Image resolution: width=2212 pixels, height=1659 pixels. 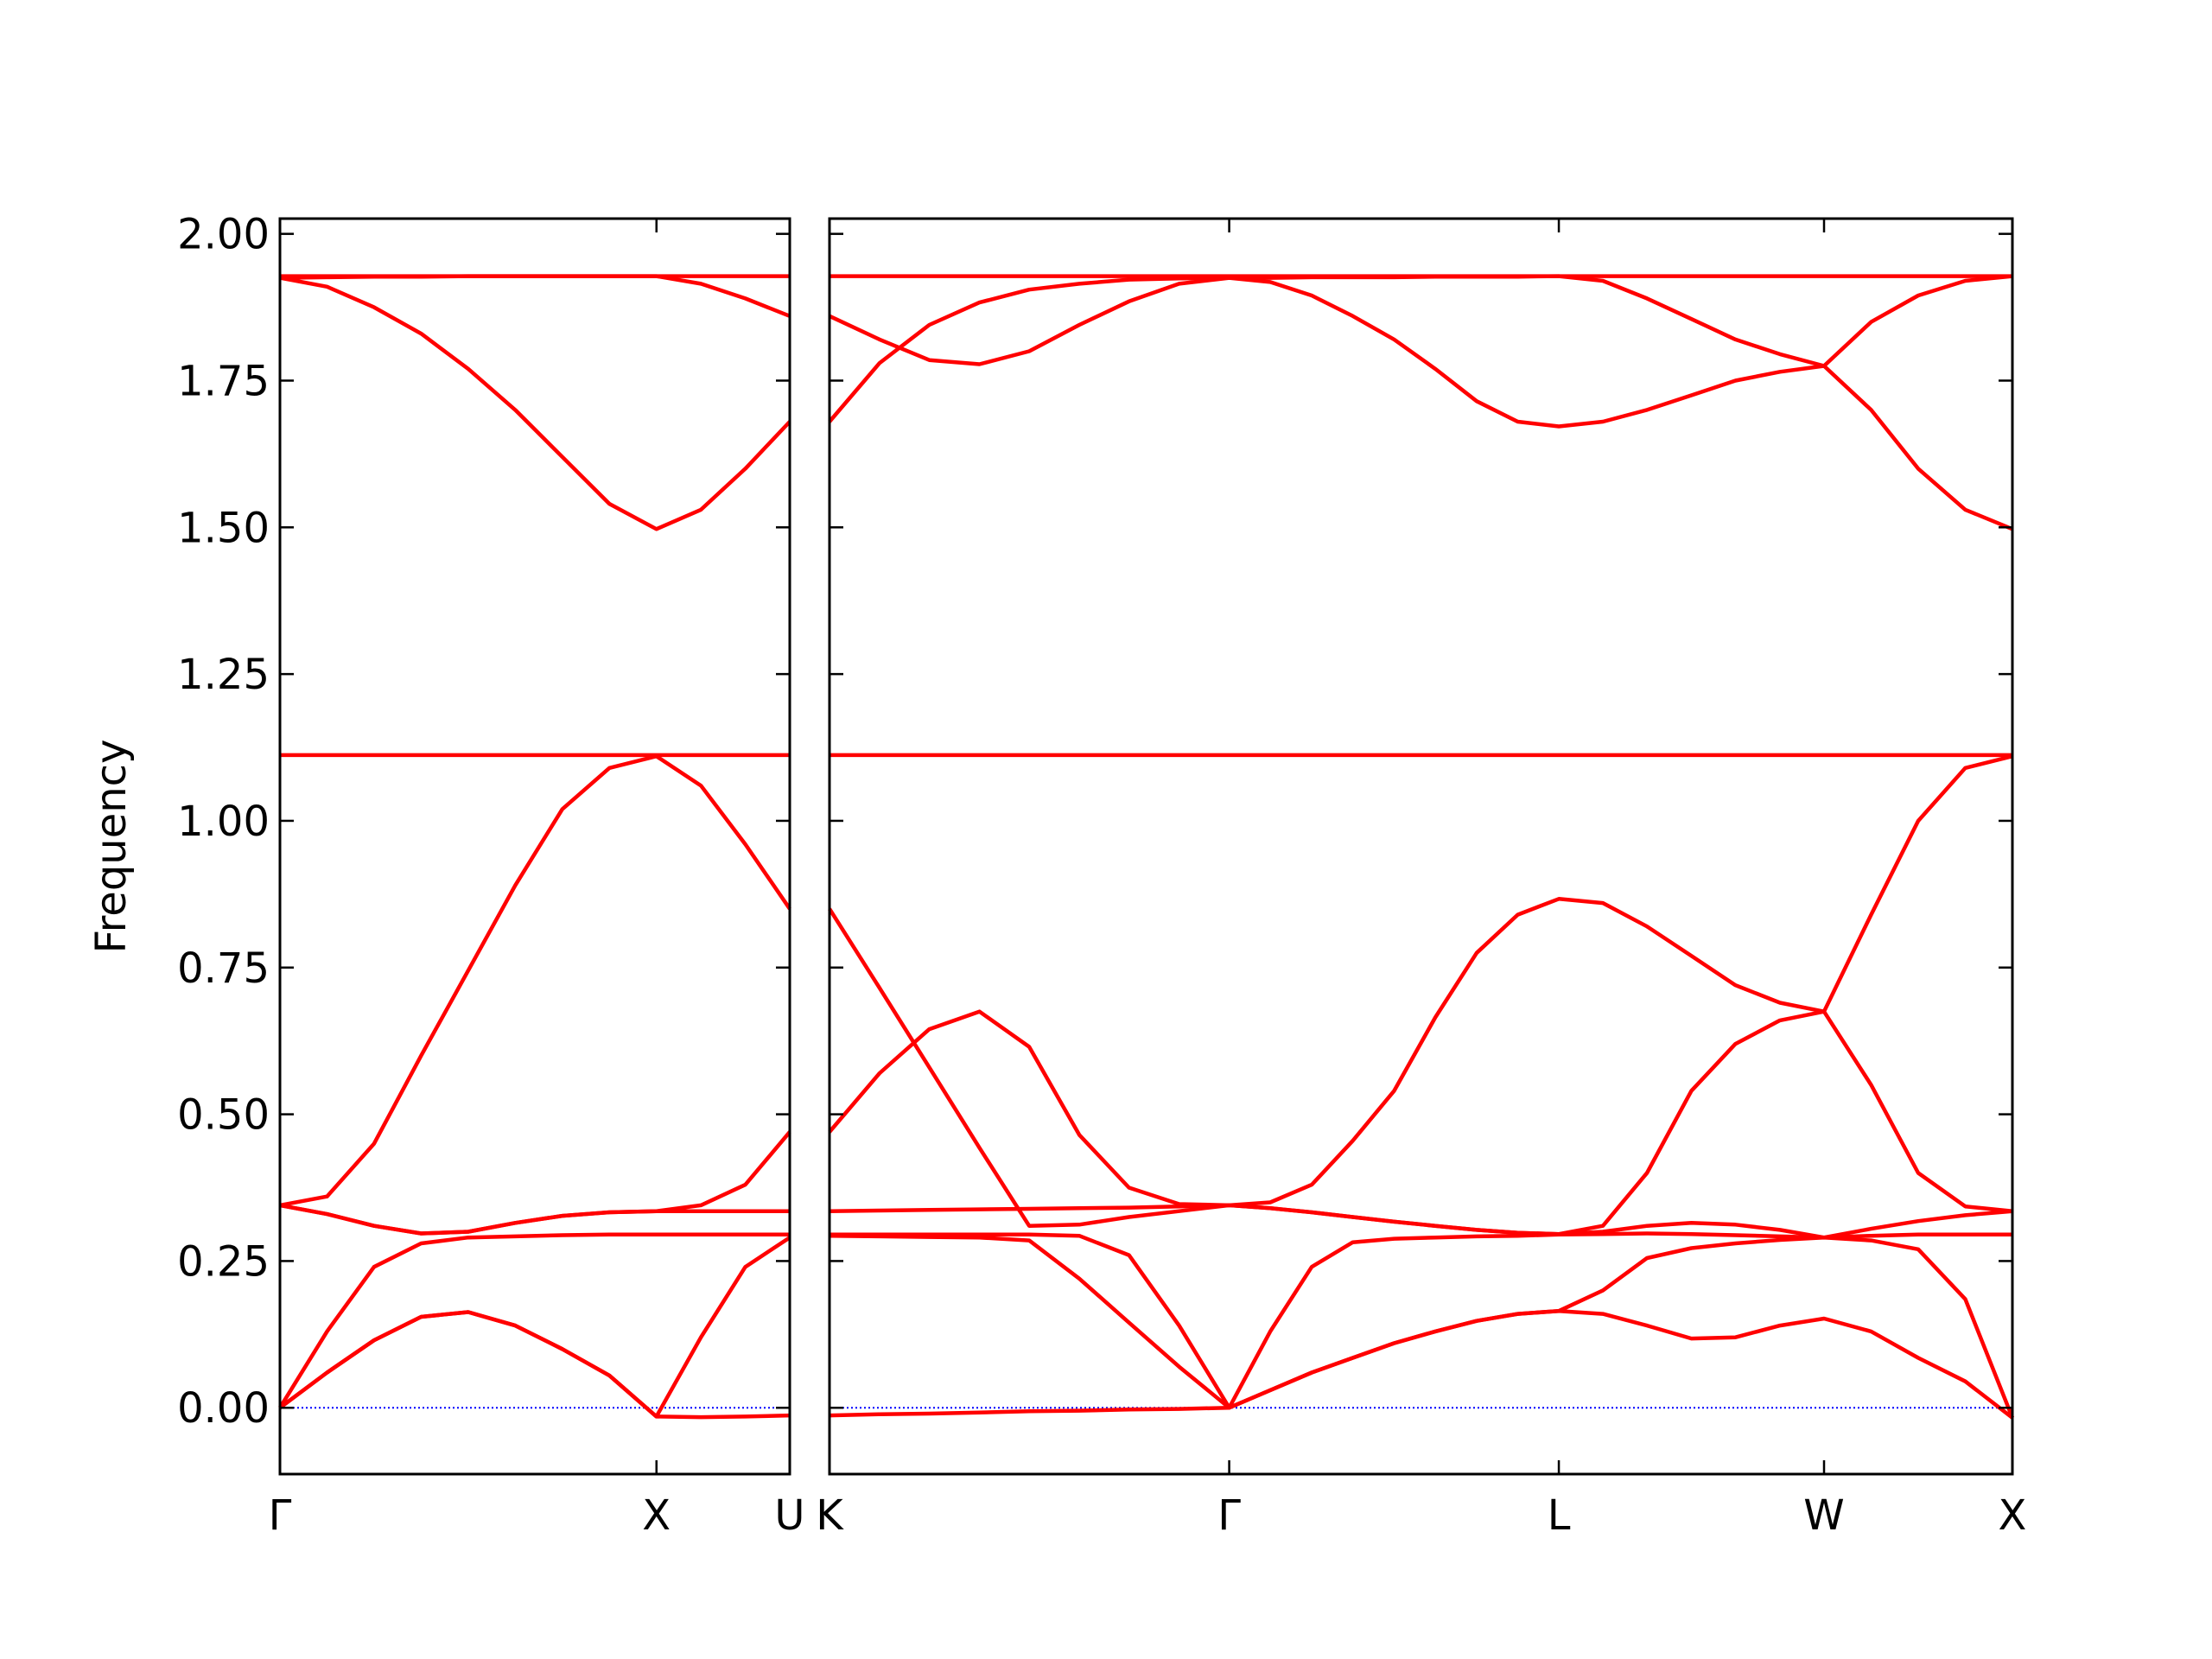 I want to click on y-tick-label: 0.25, so click(x=223, y=1261).